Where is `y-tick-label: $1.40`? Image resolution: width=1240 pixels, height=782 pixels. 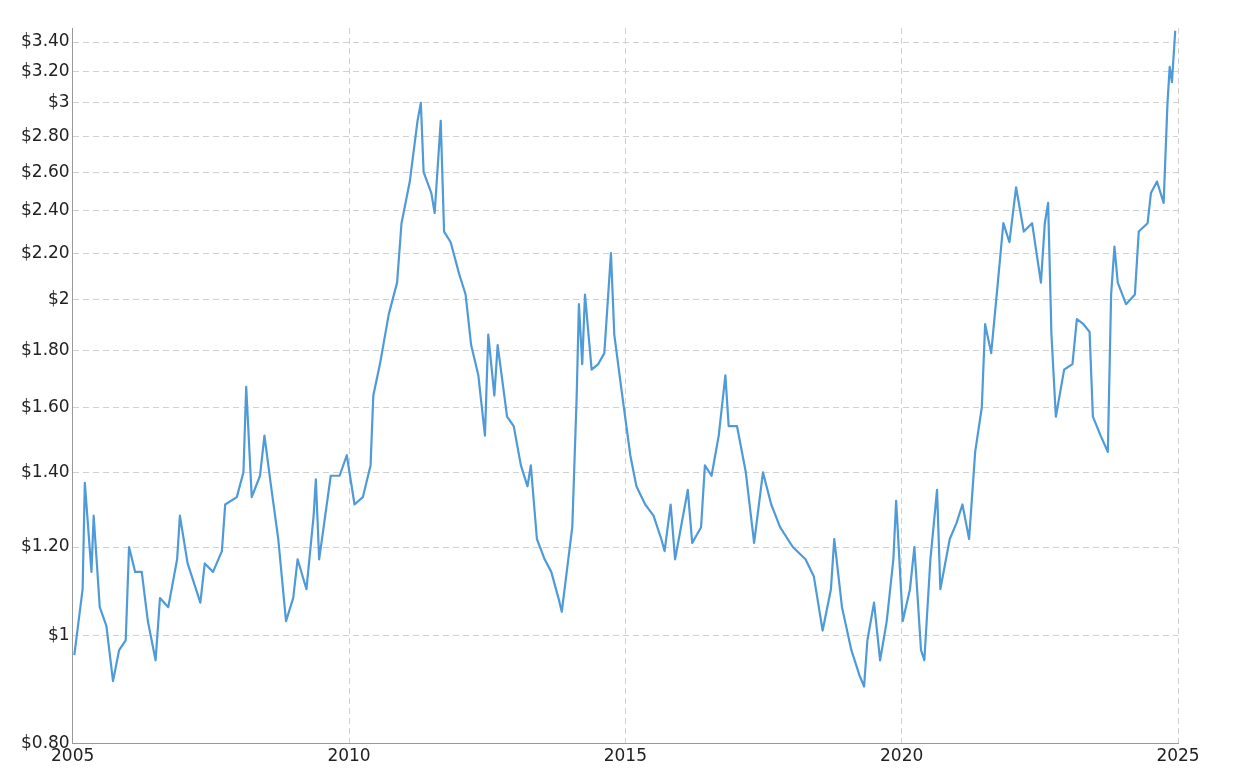
y-tick-label: $1.40 is located at coordinates (45, 470).